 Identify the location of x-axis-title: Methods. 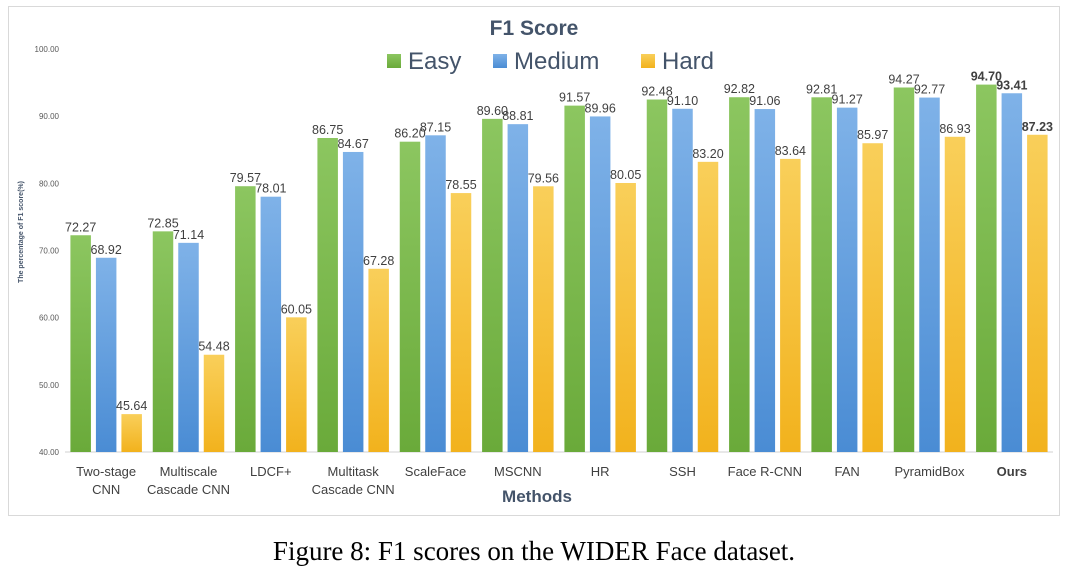
(537, 496).